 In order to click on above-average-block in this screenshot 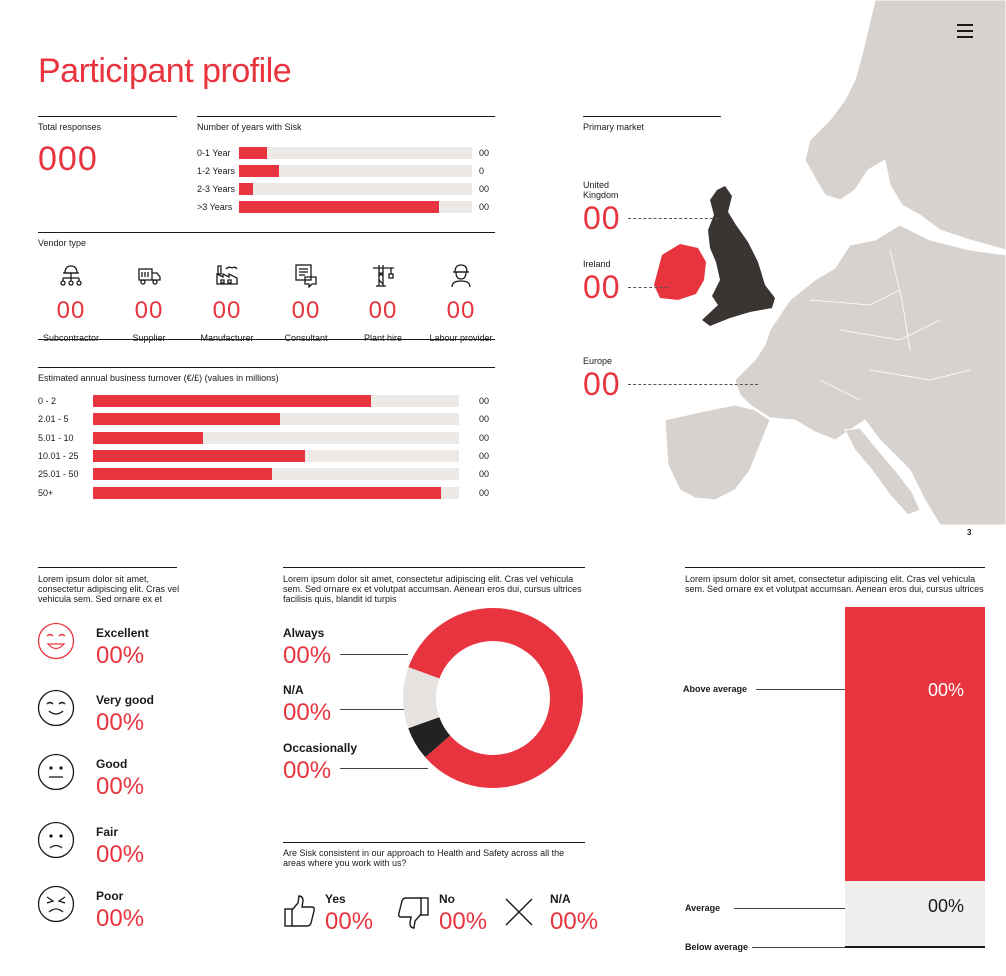, I will do `click(915, 744)`.